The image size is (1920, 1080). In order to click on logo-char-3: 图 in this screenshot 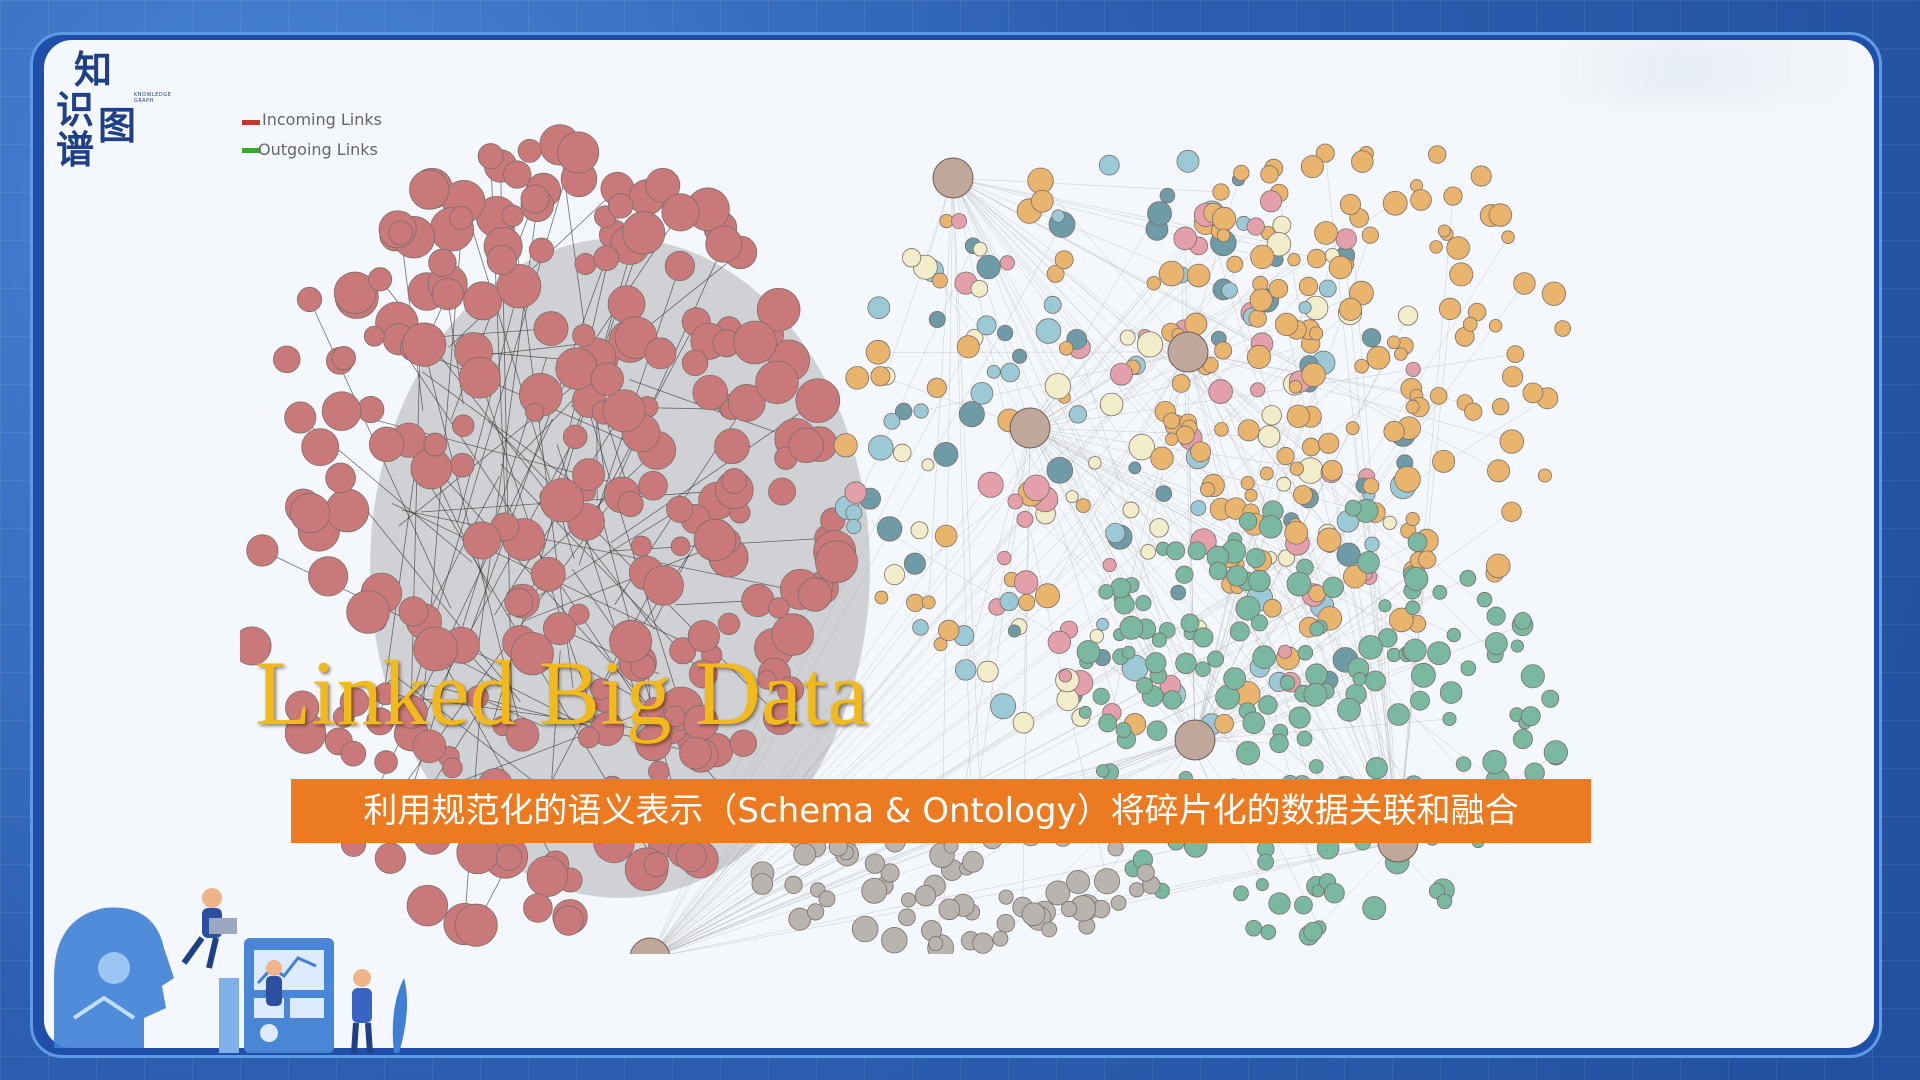, I will do `click(117, 126)`.